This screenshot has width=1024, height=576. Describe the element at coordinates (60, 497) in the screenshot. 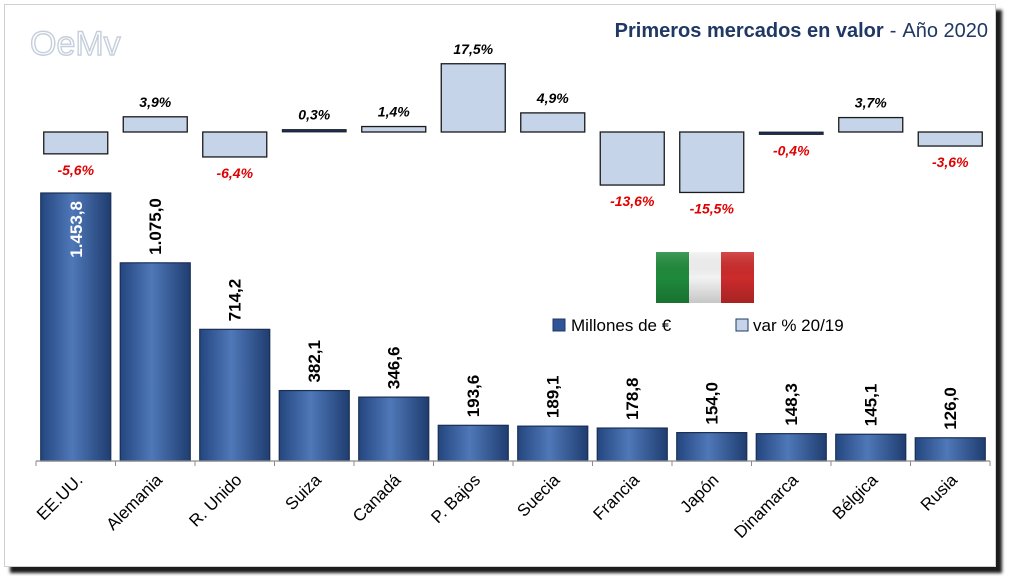

I see `category-label: EE.UU.` at that location.